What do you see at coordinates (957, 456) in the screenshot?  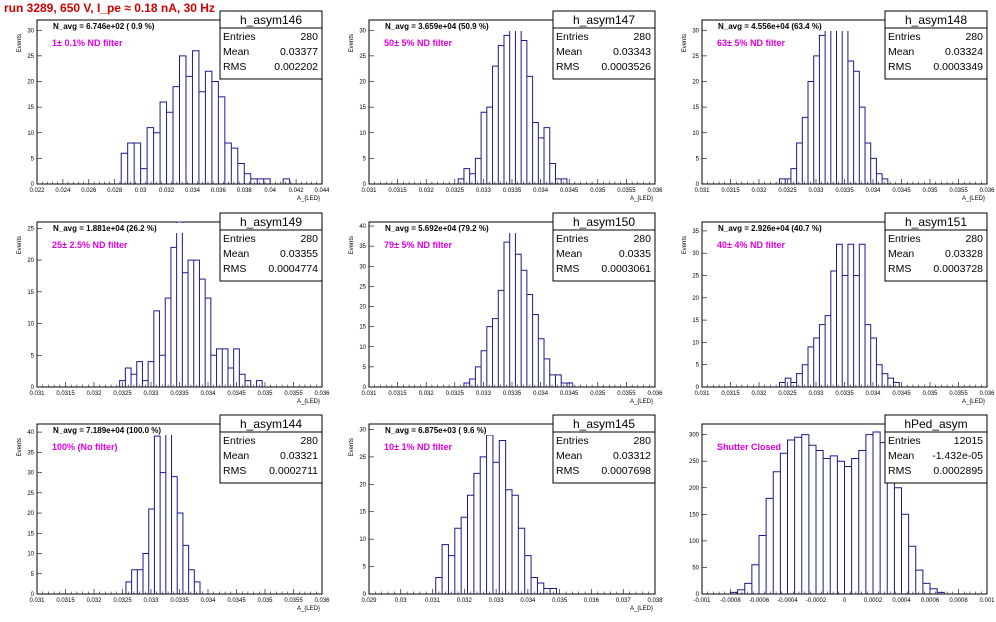 I see `stats-value: -1.432e-05` at bounding box center [957, 456].